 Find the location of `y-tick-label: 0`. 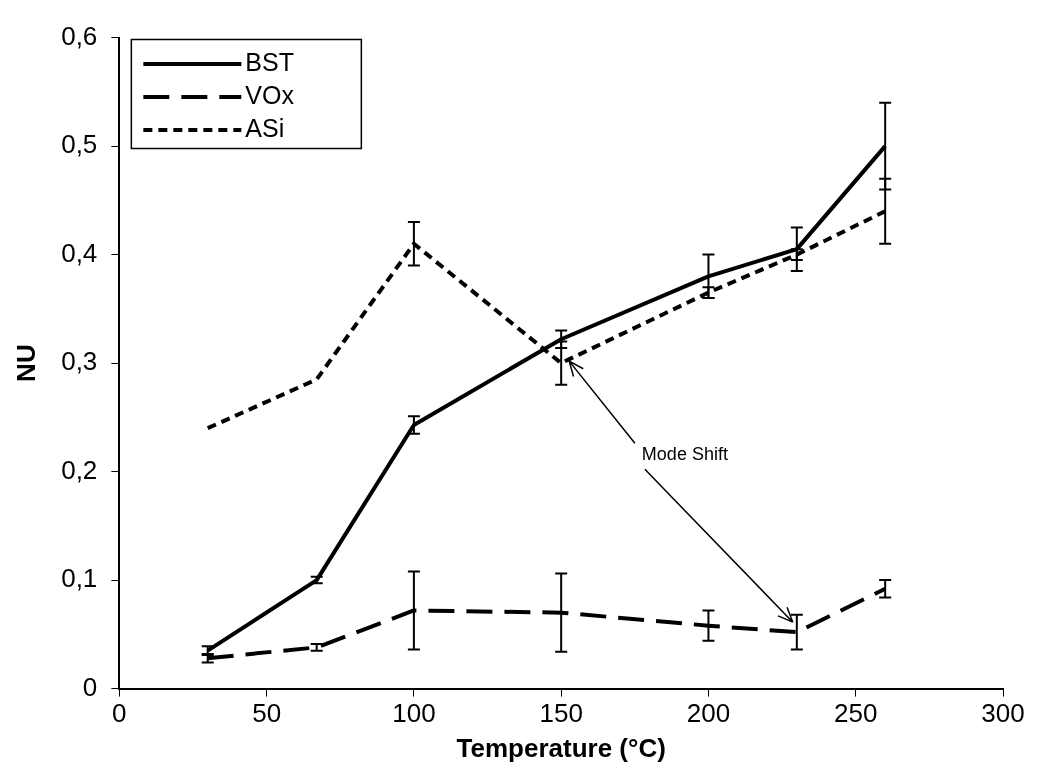

y-tick-label: 0 is located at coordinates (90, 686).